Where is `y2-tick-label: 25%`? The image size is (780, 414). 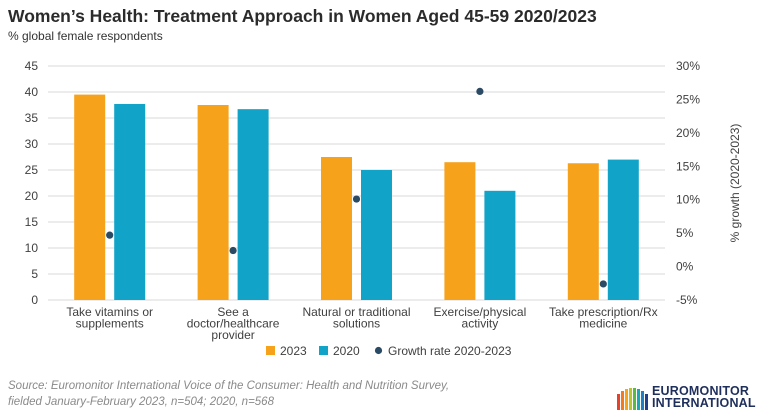
y2-tick-label: 25% is located at coordinates (688, 99).